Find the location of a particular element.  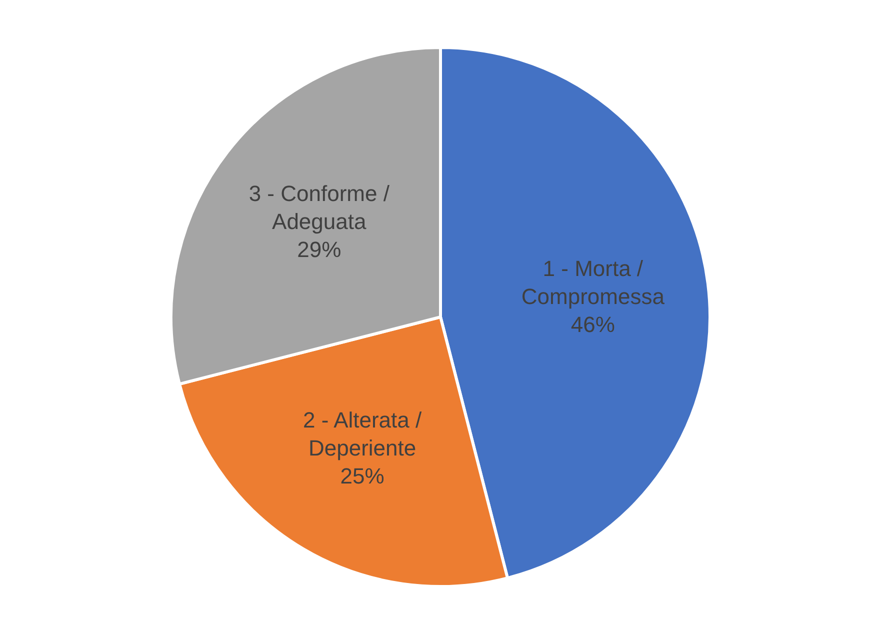

slice-label: 1 - Morta / Compromessa is located at coordinates (593, 282).